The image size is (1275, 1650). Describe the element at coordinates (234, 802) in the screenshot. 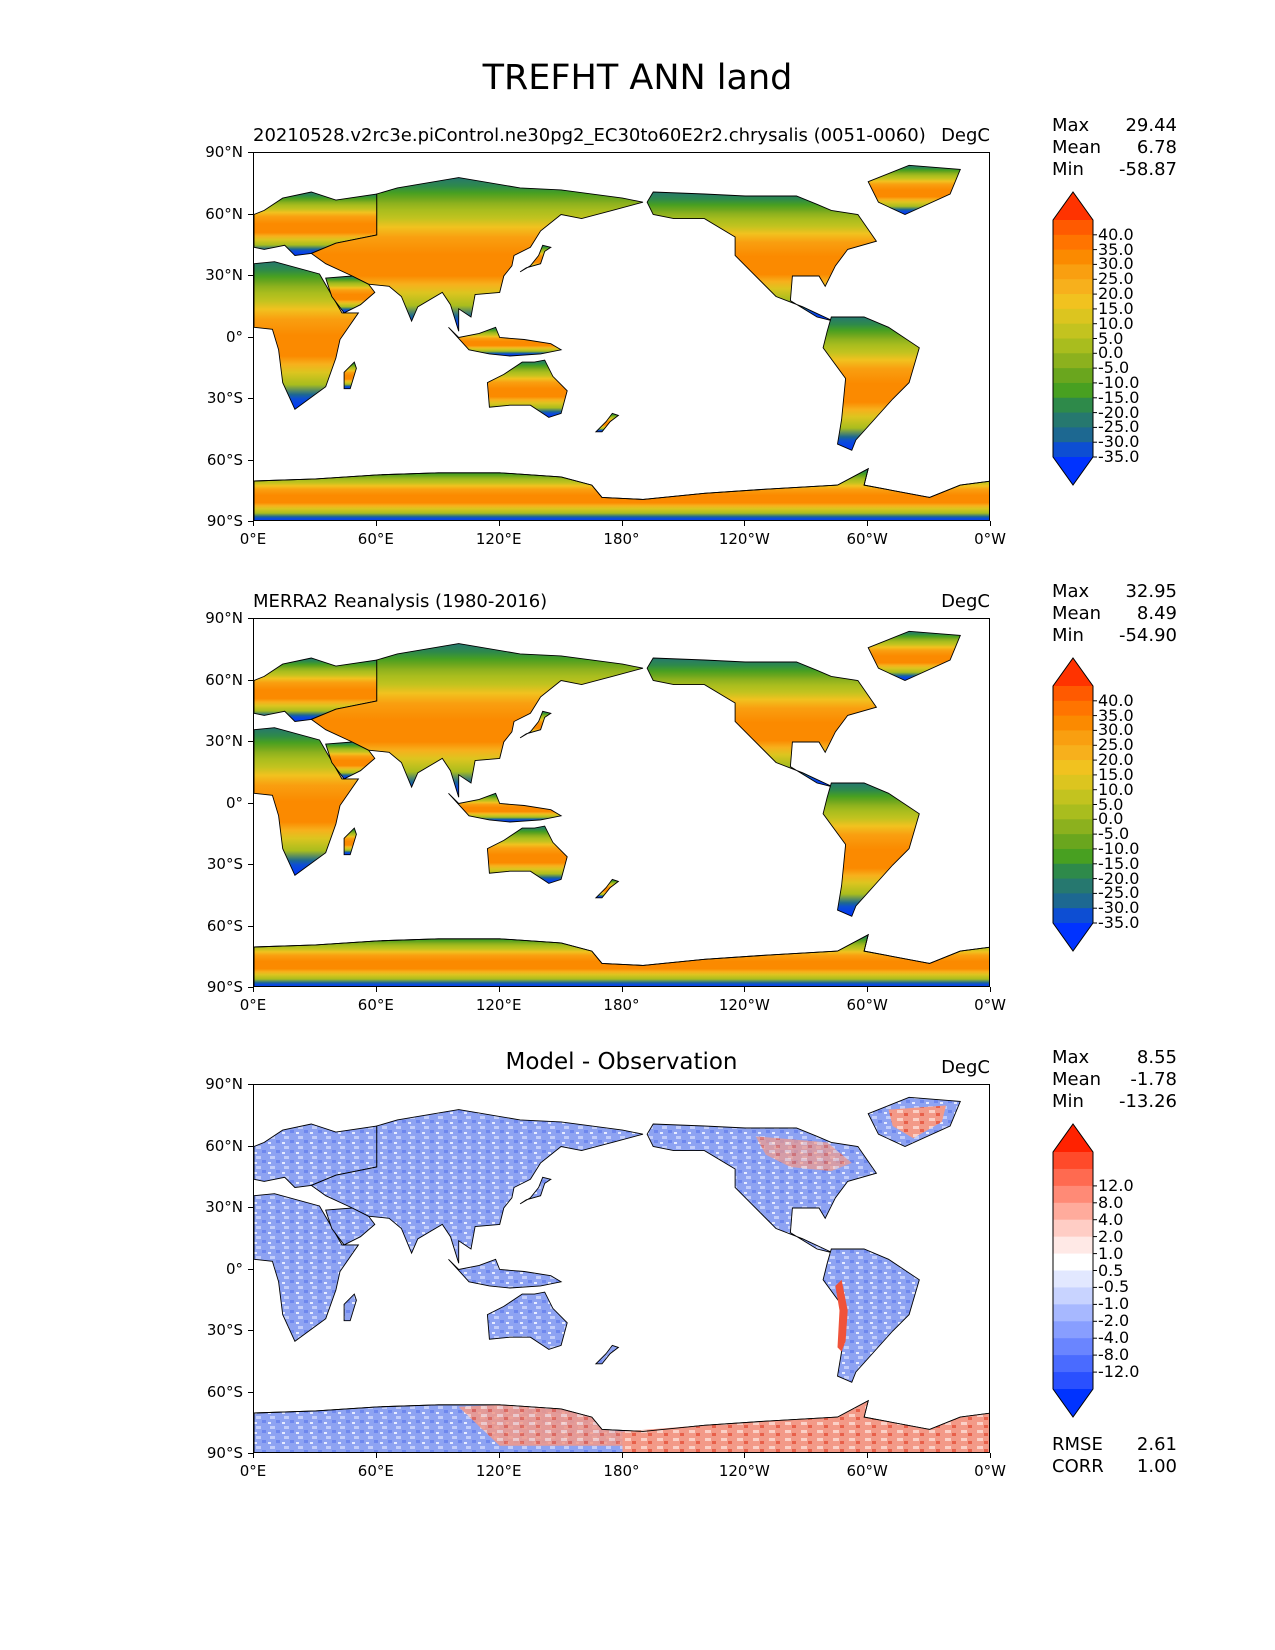

I see `lat-tick-label: 0°` at that location.